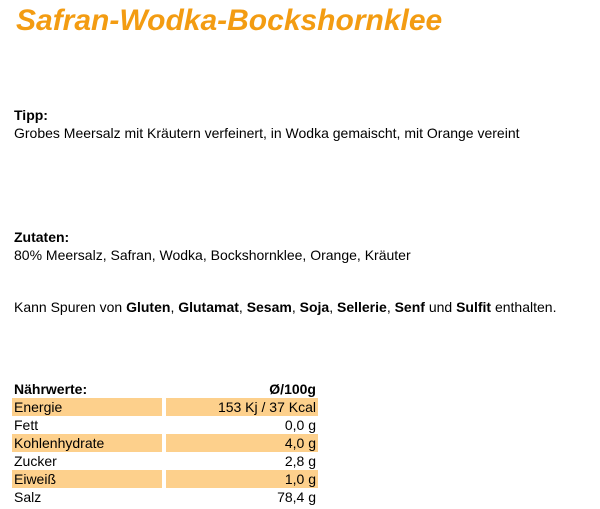  Describe the element at coordinates (26, 425) in the screenshot. I see `nutrient-name: Fett` at that location.